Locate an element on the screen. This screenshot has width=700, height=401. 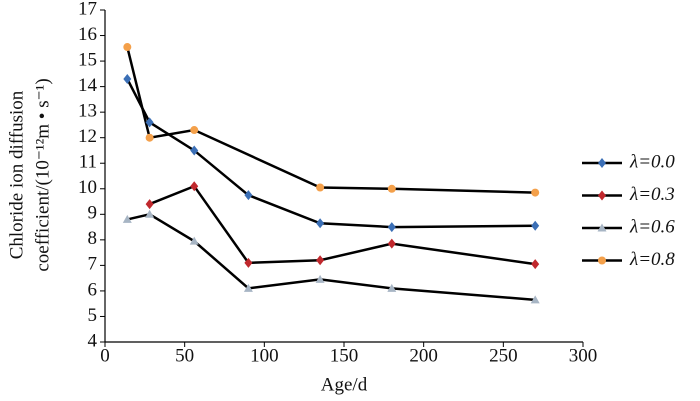
y-tick-label: 4 is located at coordinates (93, 340).